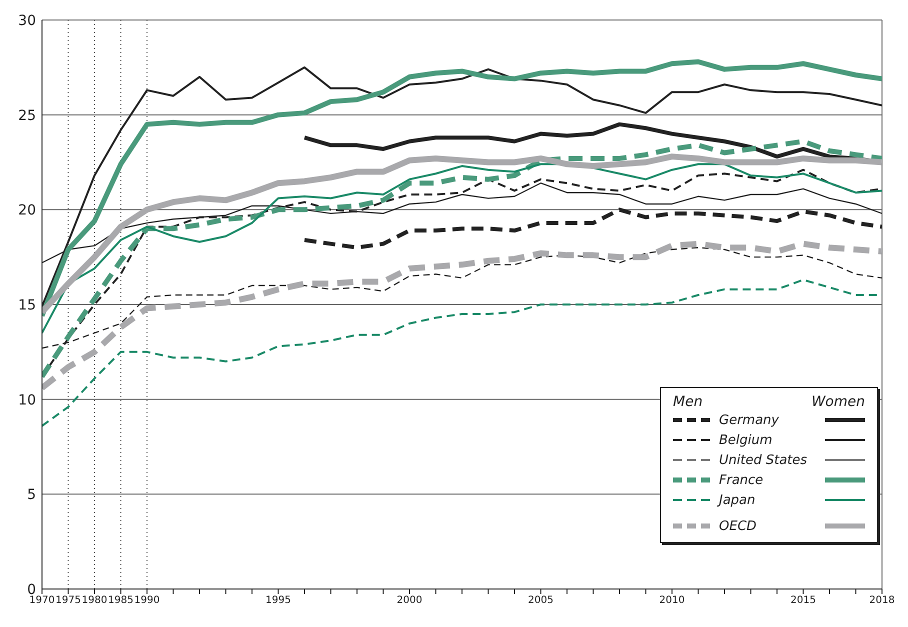 Image resolution: width=908 pixels, height=627 pixels. What do you see at coordinates (27, 20) in the screenshot?
I see `y-tick-label: 30` at bounding box center [27, 20].